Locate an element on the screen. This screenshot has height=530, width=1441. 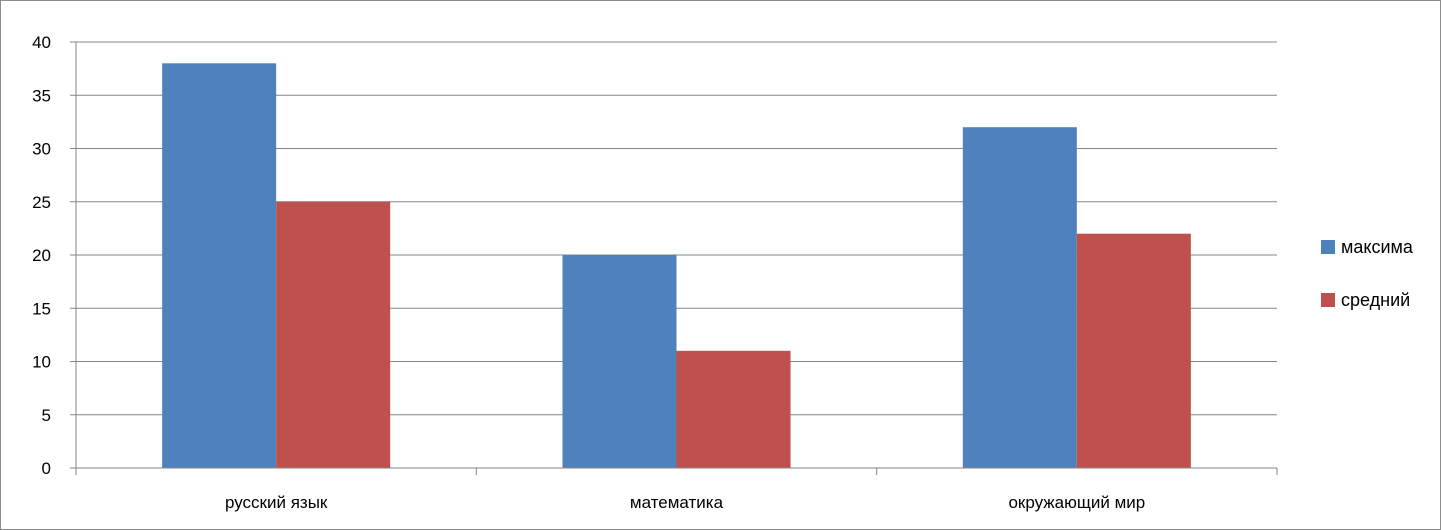
y-tick-label: 40 is located at coordinates (41, 42).